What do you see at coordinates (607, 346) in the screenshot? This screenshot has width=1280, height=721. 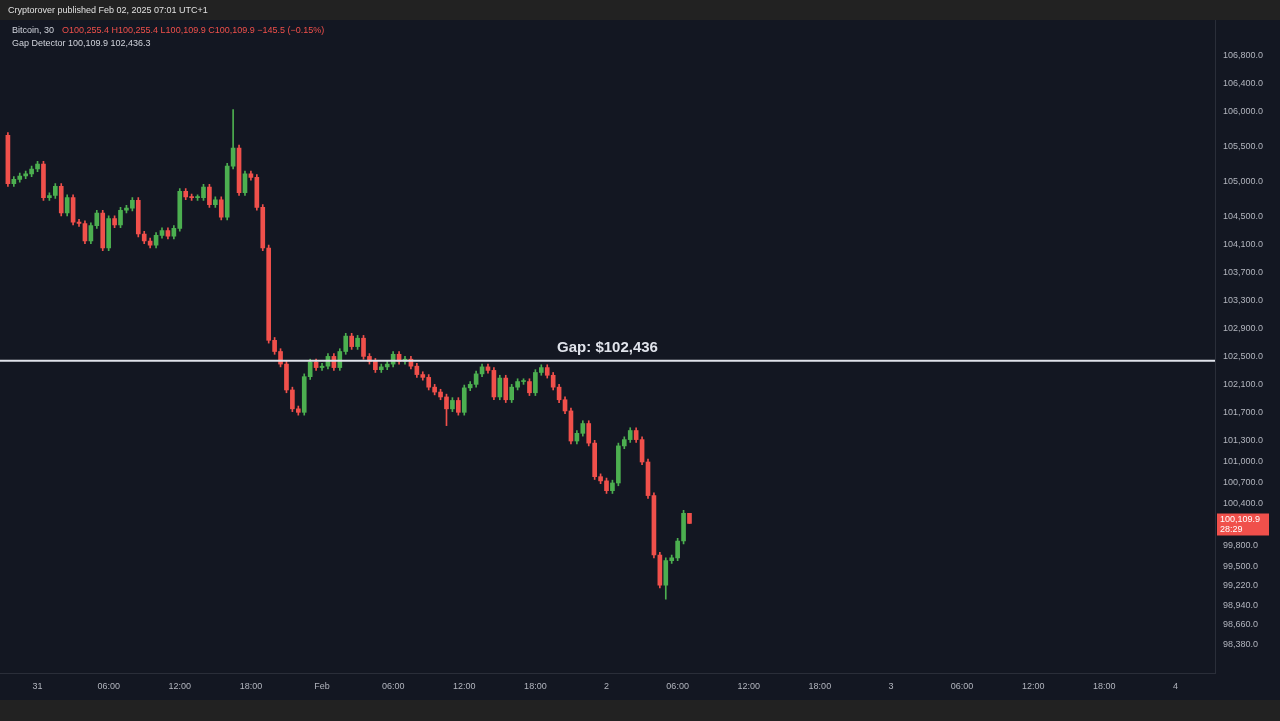 I see `ref-line-label: Gap: $102,436` at bounding box center [607, 346].